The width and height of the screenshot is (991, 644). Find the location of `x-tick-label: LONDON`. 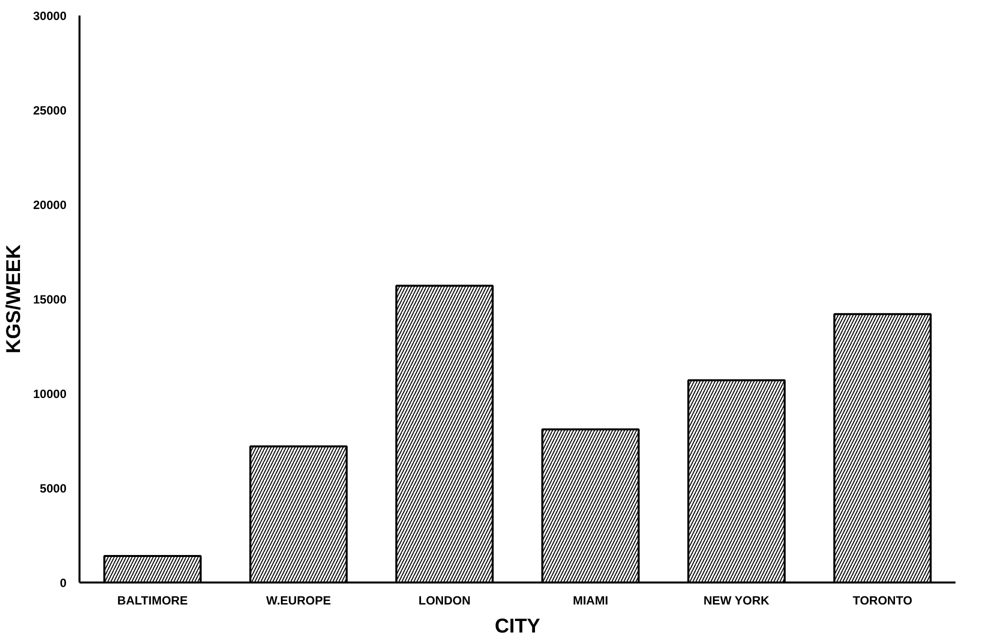

x-tick-label: LONDON is located at coordinates (444, 601).